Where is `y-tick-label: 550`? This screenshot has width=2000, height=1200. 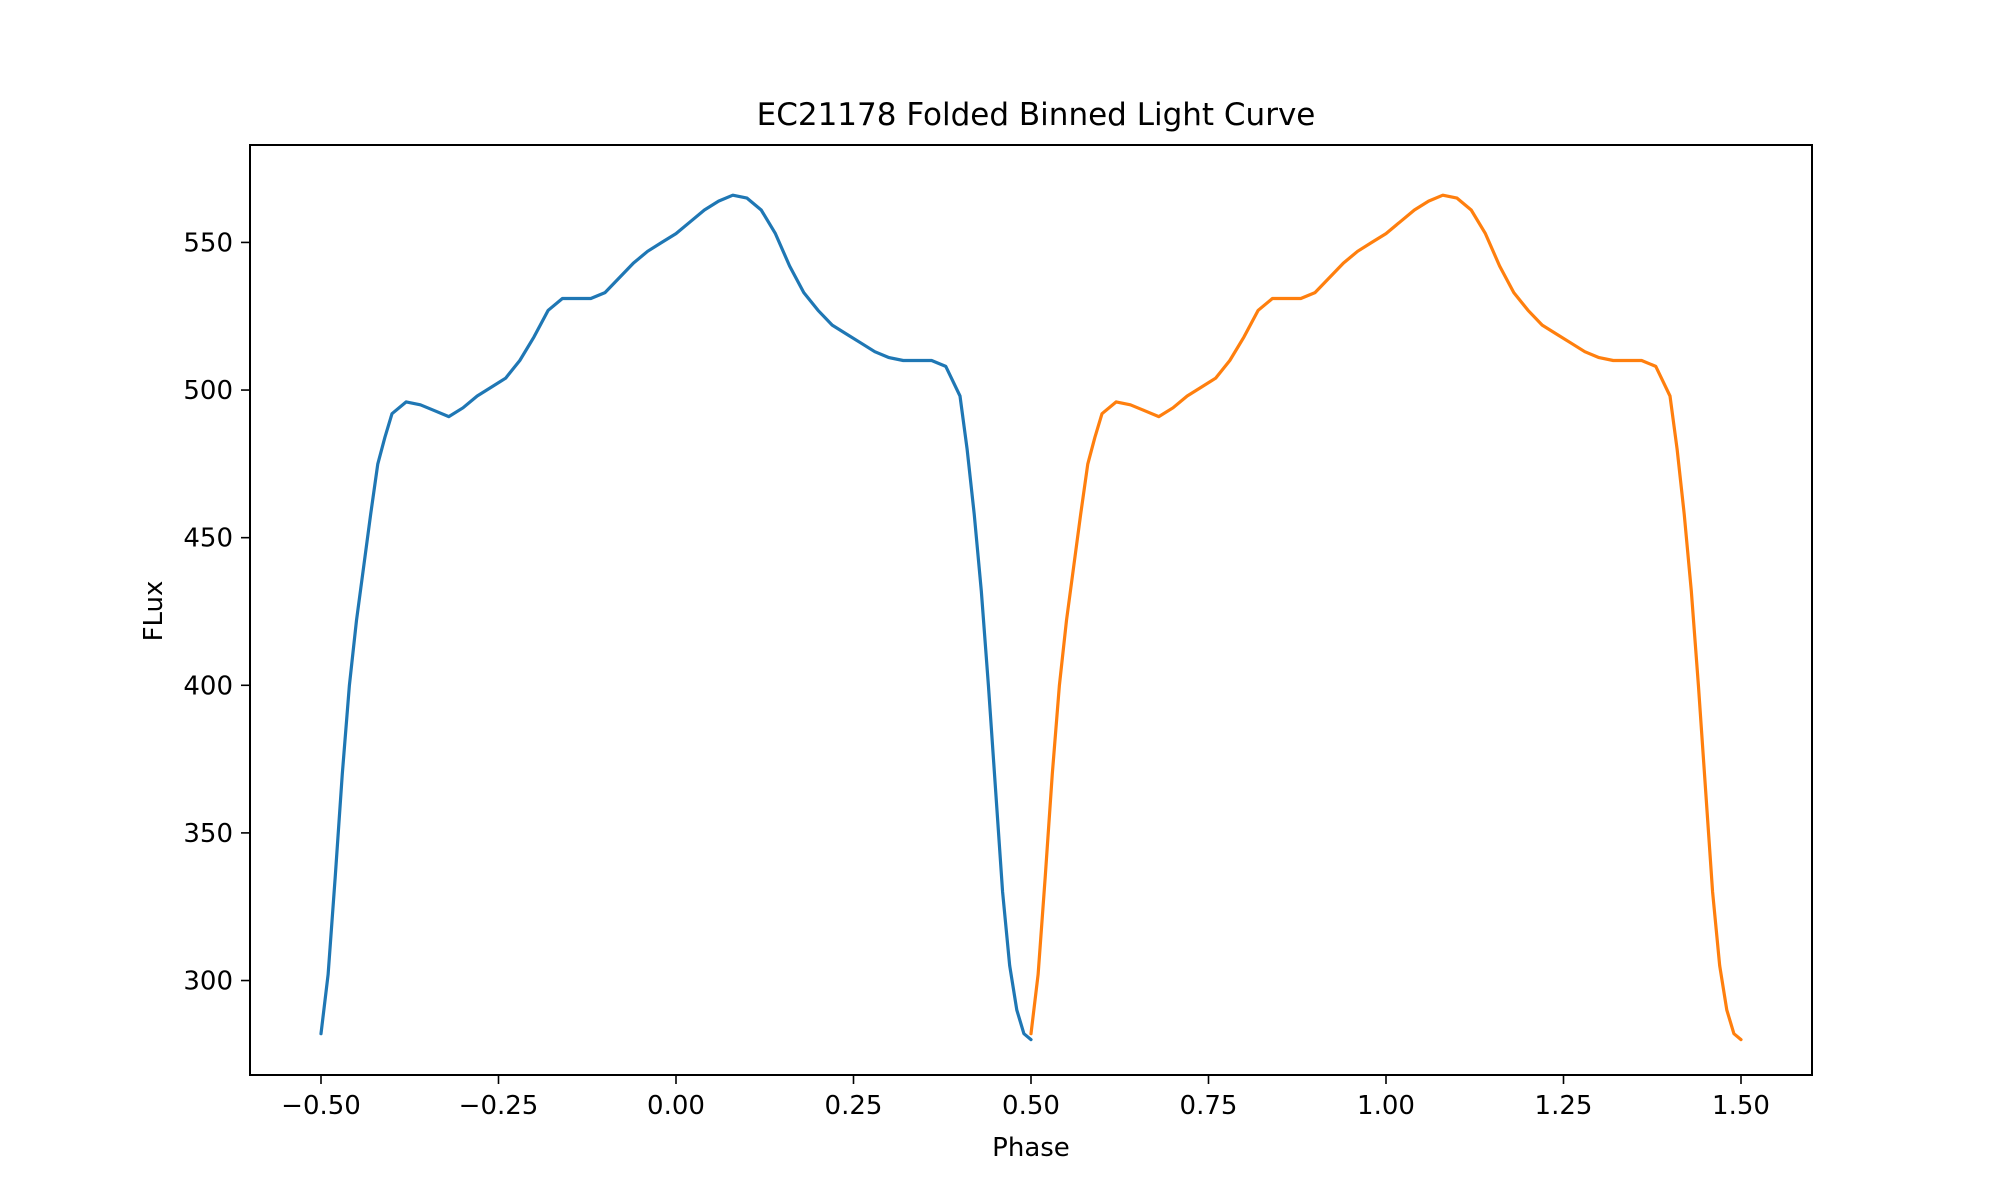
y-tick-label: 550 is located at coordinates (208, 243).